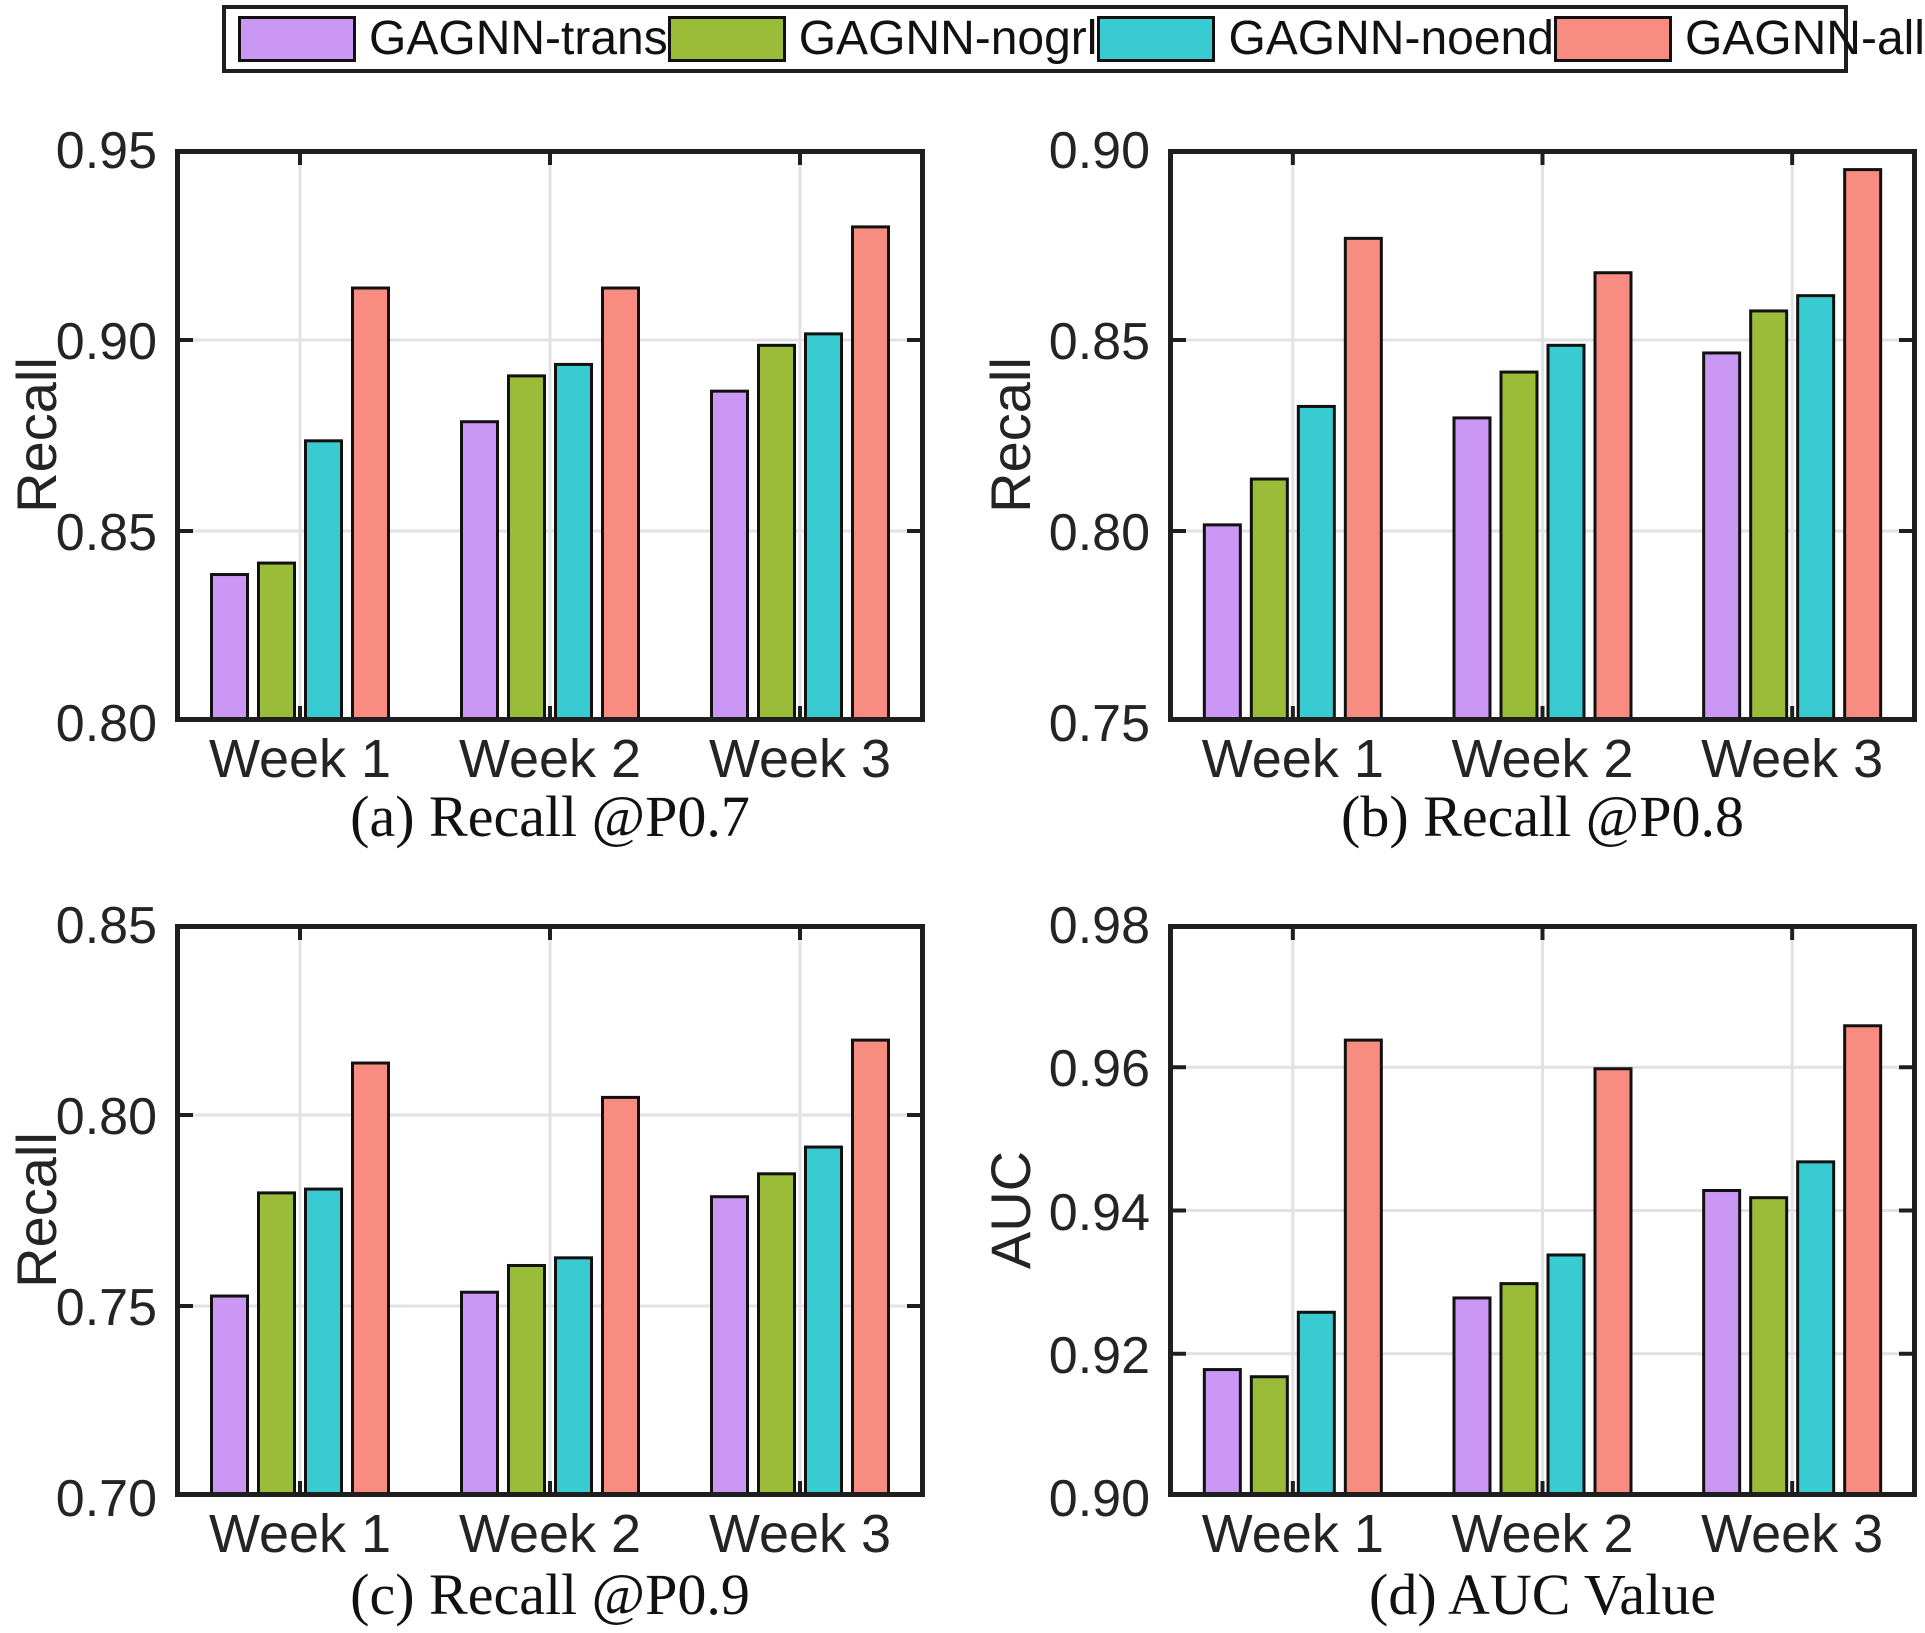  I want to click on bar-d-GAGNN-noend-week3, so click(1816, 1328).